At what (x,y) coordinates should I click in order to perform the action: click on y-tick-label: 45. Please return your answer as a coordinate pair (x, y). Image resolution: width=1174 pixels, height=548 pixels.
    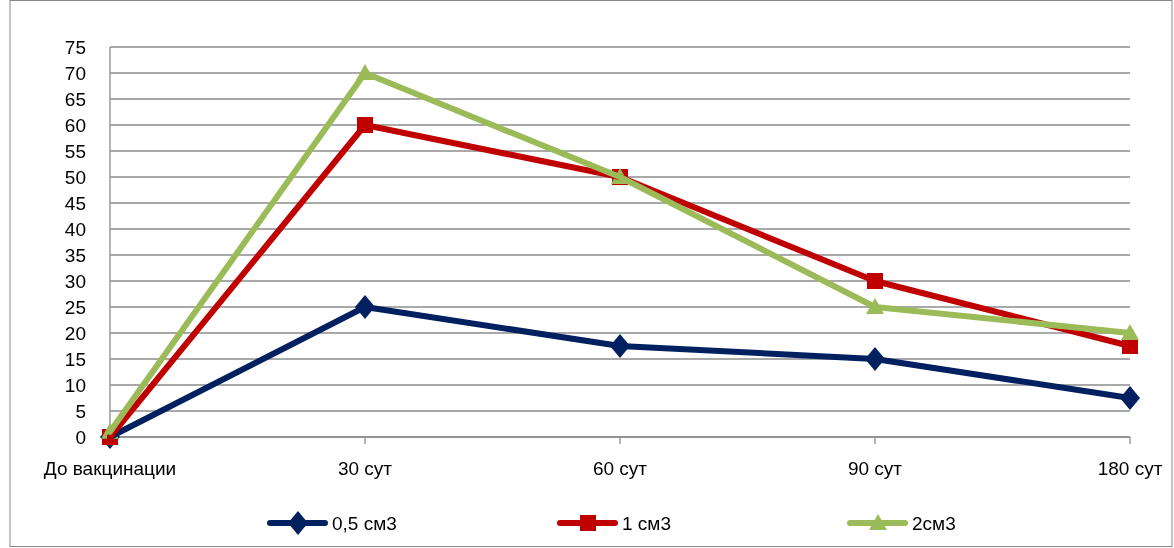
    Looking at the image, I should click on (75, 203).